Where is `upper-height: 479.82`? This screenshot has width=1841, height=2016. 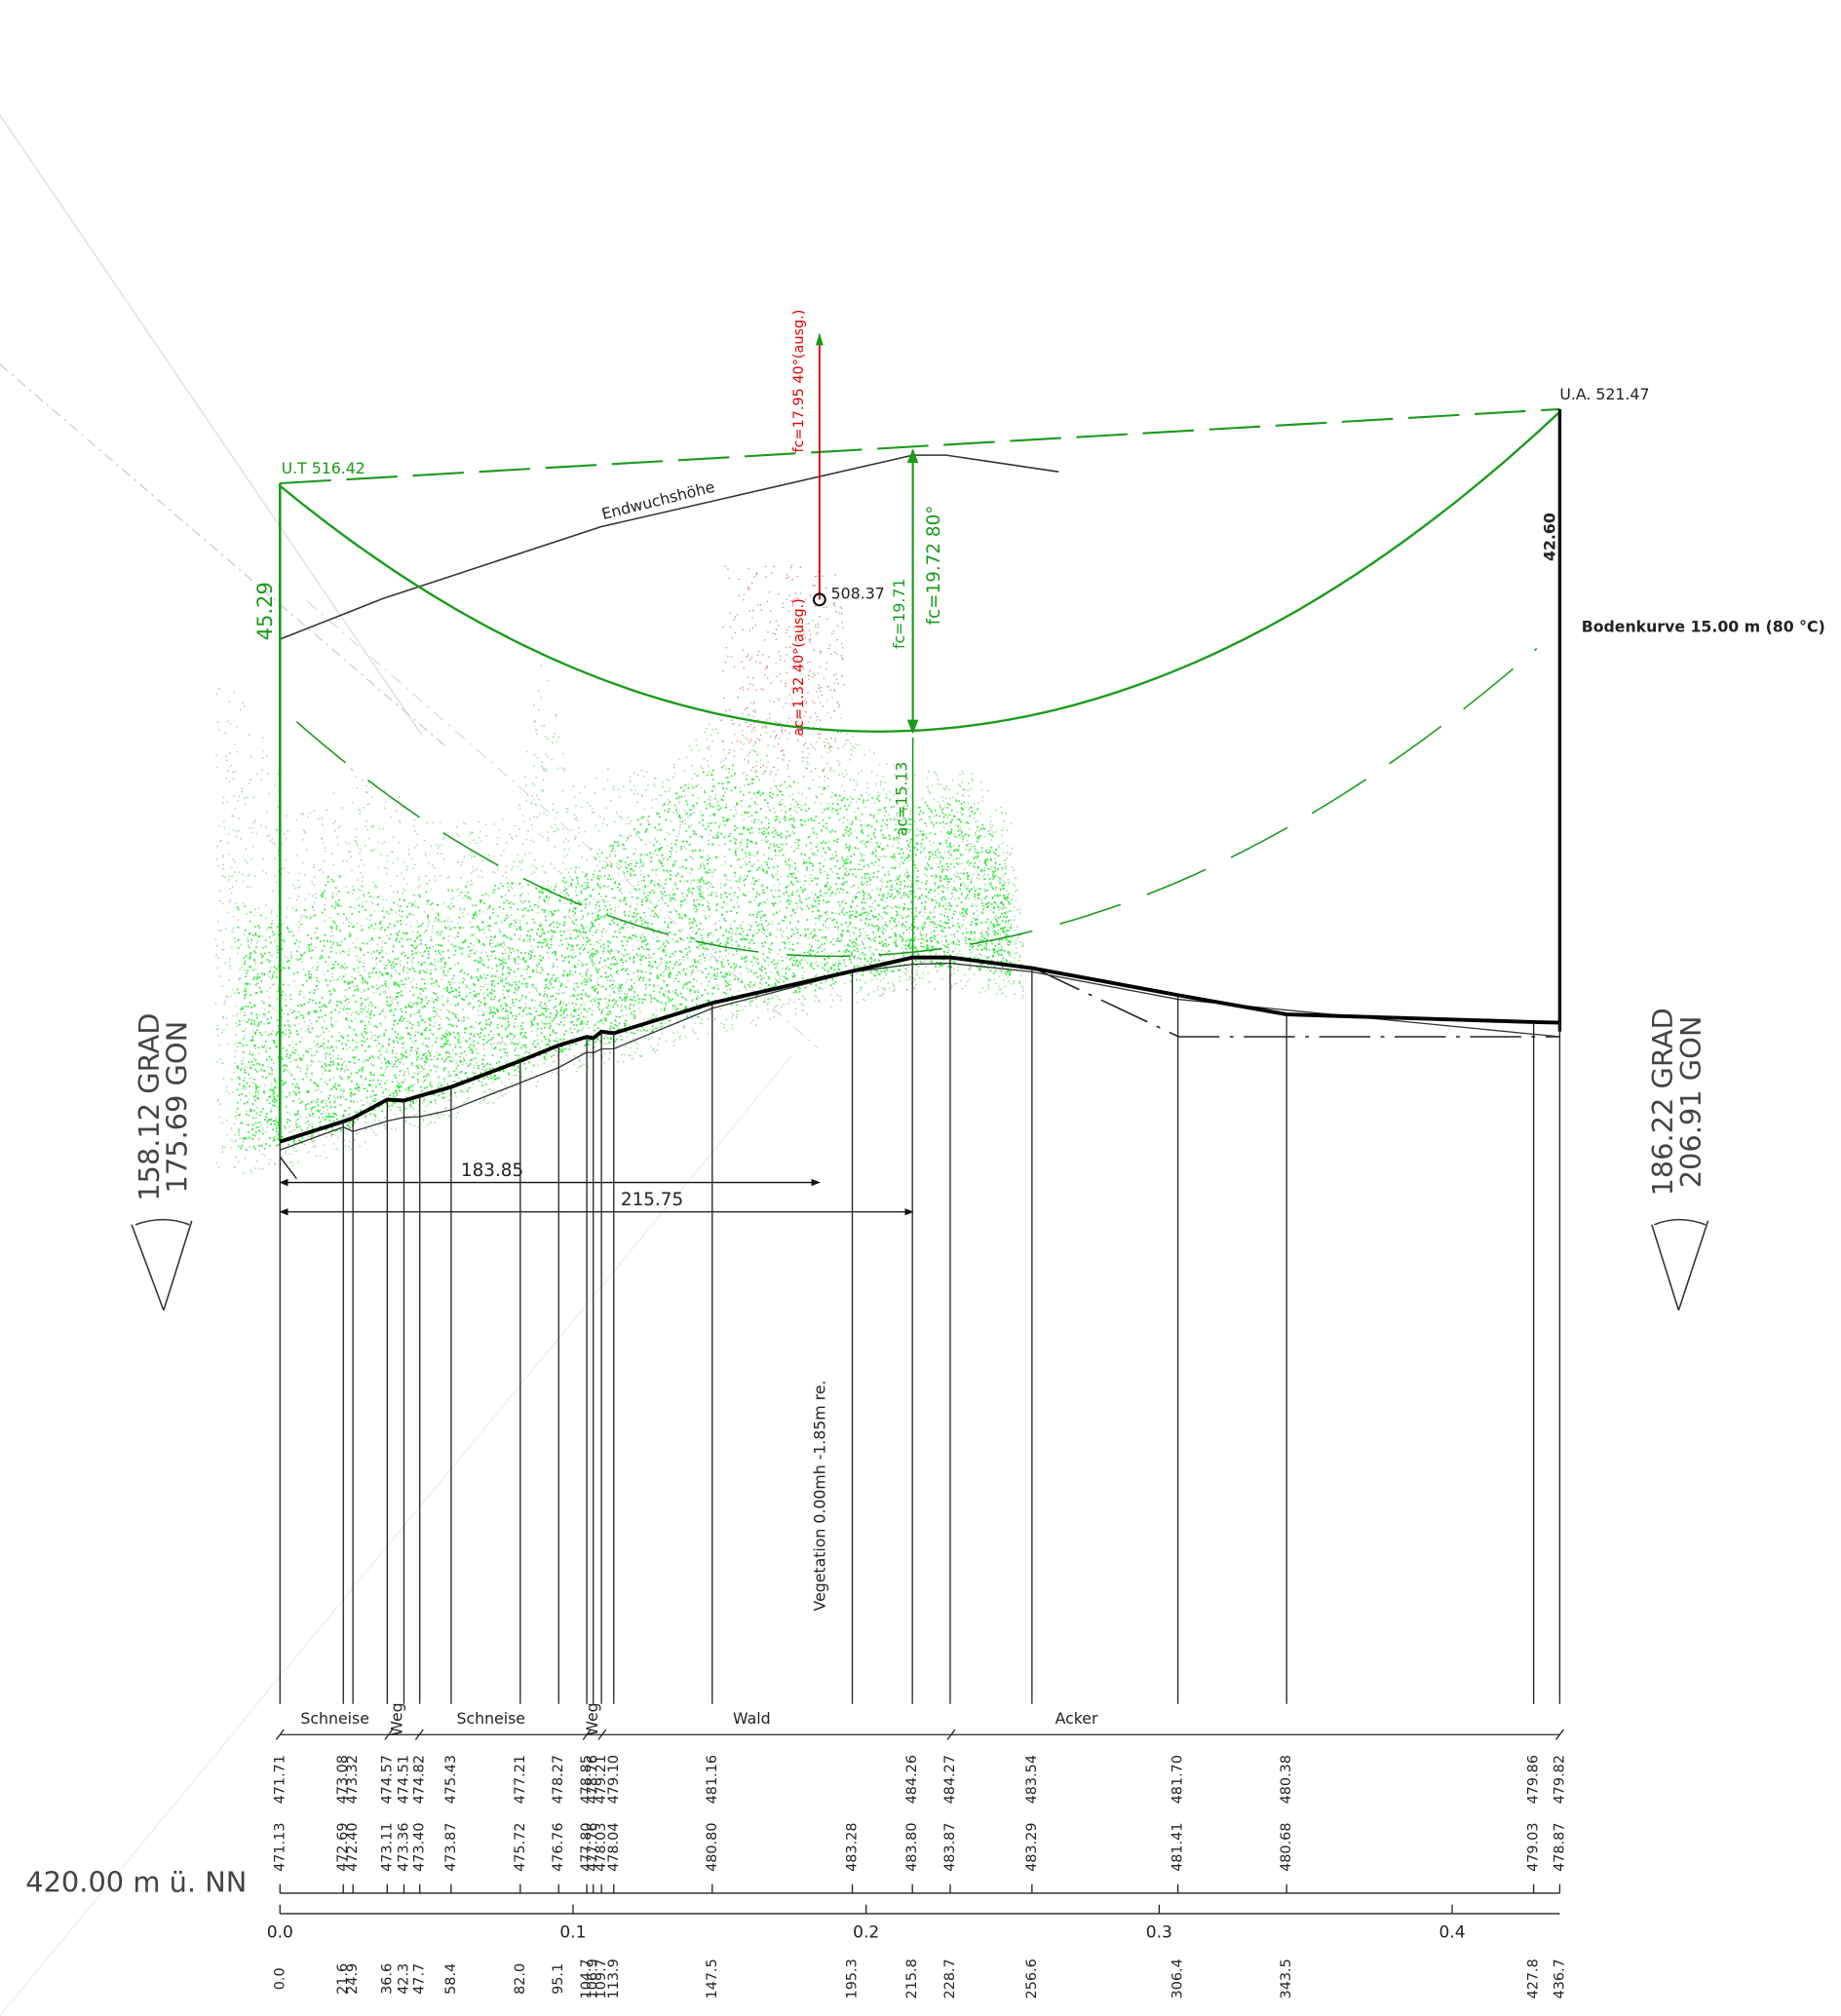
upper-height: 479.82 is located at coordinates (1559, 1779).